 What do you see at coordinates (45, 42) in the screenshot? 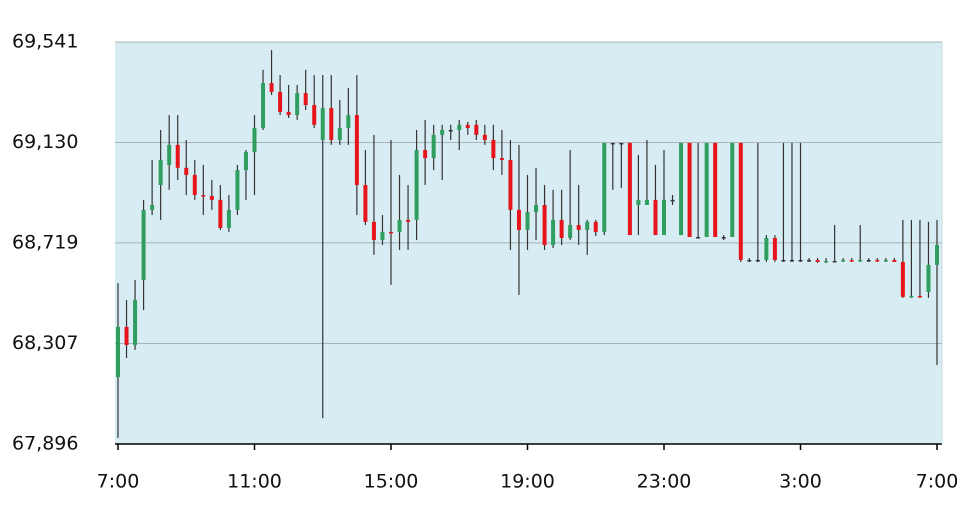
I see `y-tick-label: 69,541` at bounding box center [45, 42].